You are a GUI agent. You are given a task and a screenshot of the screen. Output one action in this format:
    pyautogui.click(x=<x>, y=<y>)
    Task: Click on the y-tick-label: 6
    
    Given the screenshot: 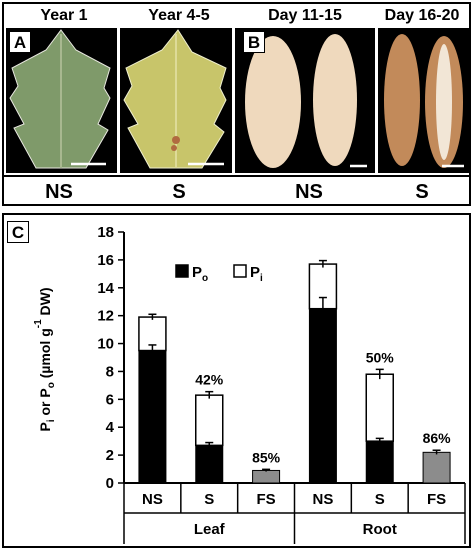 What is the action you would take?
    pyautogui.click(x=110, y=399)
    